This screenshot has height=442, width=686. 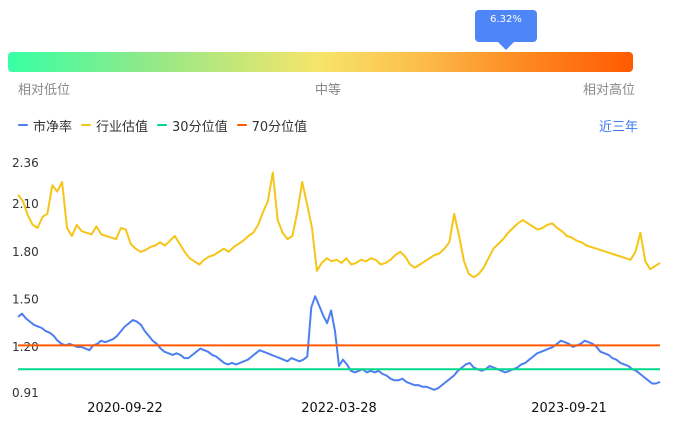 I want to click on high-position-label: 相对高位, so click(x=609, y=90).